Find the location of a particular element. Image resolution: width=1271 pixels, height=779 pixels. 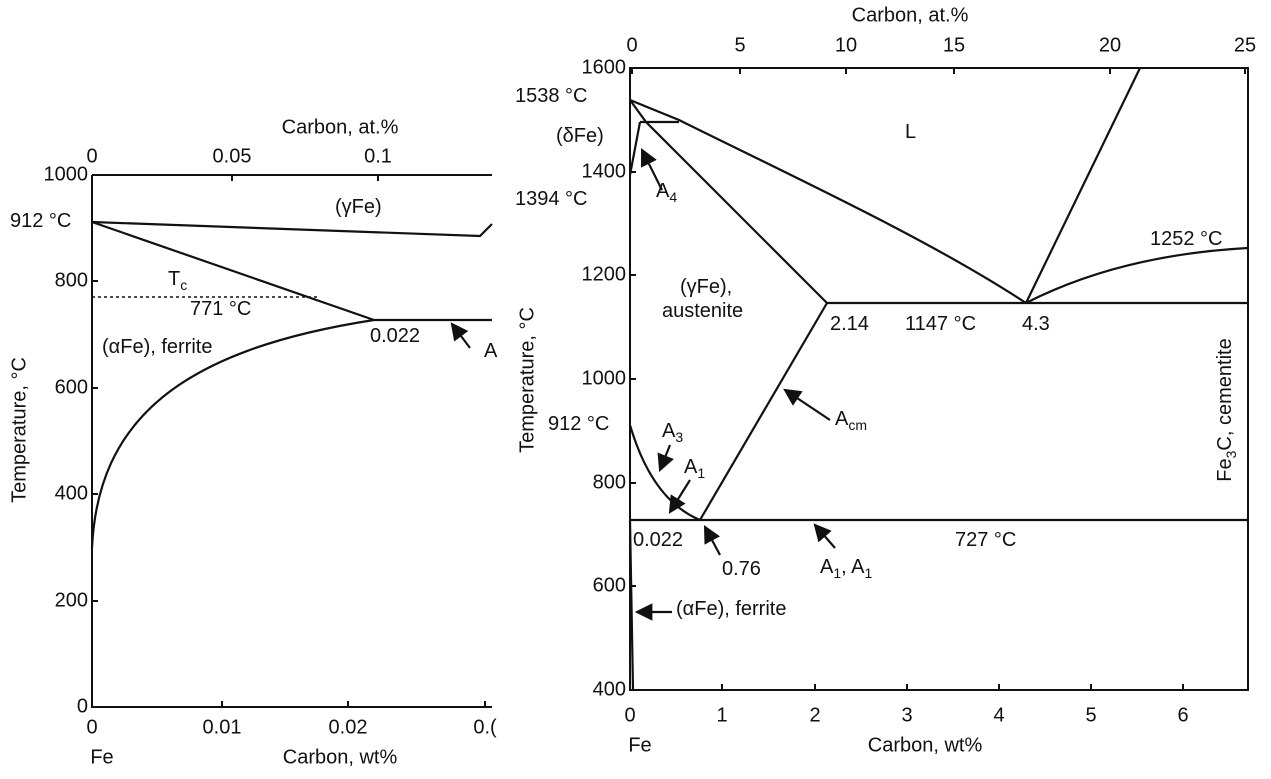

top-tick-label: 15 is located at coordinates (954, 45).